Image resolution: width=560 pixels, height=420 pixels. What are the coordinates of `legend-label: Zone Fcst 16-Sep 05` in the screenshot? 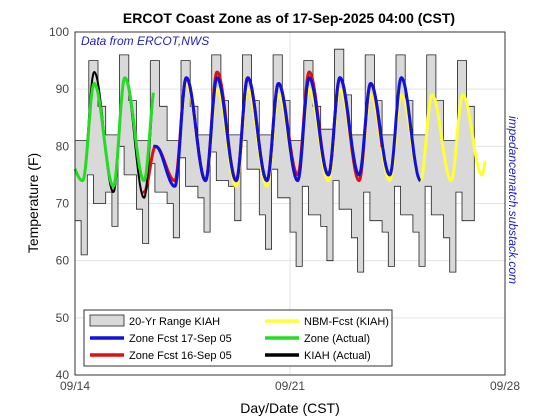 It's located at (180, 356).